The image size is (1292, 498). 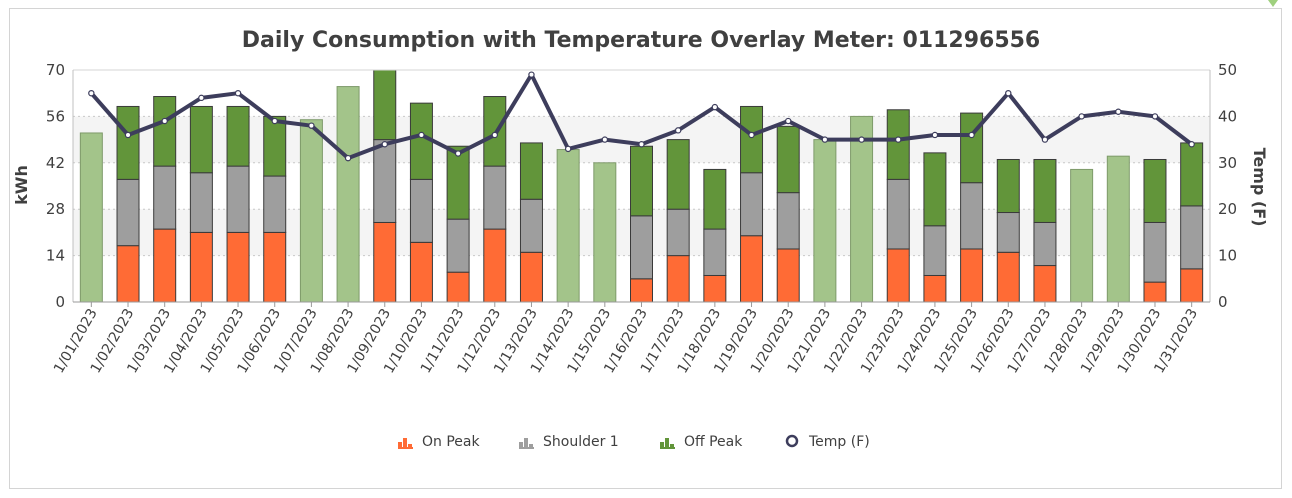 I want to click on legend-temp-icon, so click(x=792, y=441).